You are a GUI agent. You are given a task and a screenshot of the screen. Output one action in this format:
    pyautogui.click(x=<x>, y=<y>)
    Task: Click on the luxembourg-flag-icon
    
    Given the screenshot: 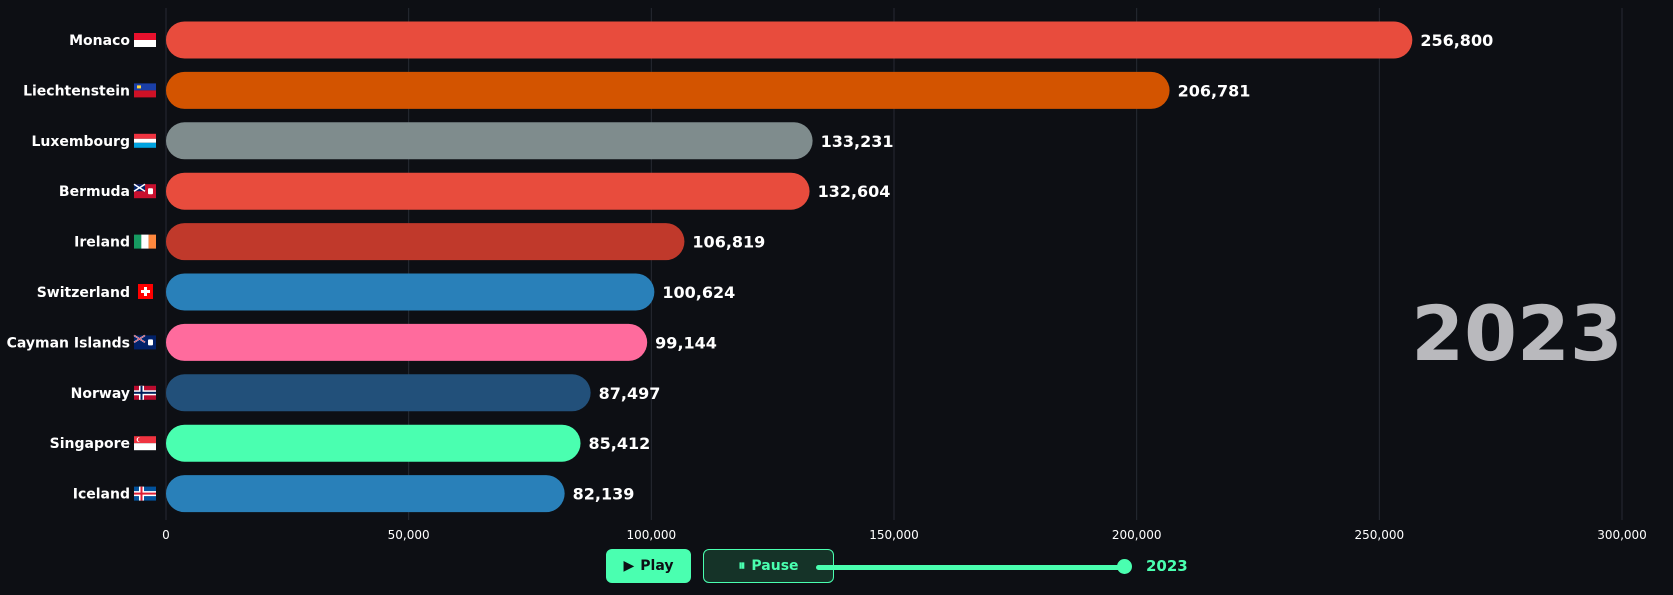 What is the action you would take?
    pyautogui.click(x=145, y=140)
    